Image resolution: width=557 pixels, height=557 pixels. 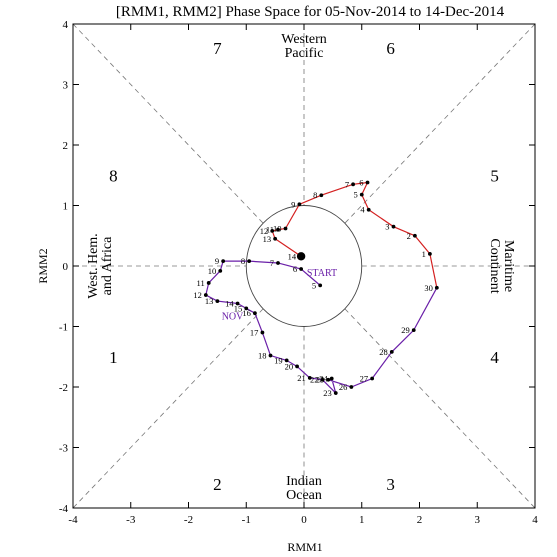 What do you see at coordinates (351, 219) in the screenshot?
I see `trajectory-dec-line` at bounding box center [351, 219].